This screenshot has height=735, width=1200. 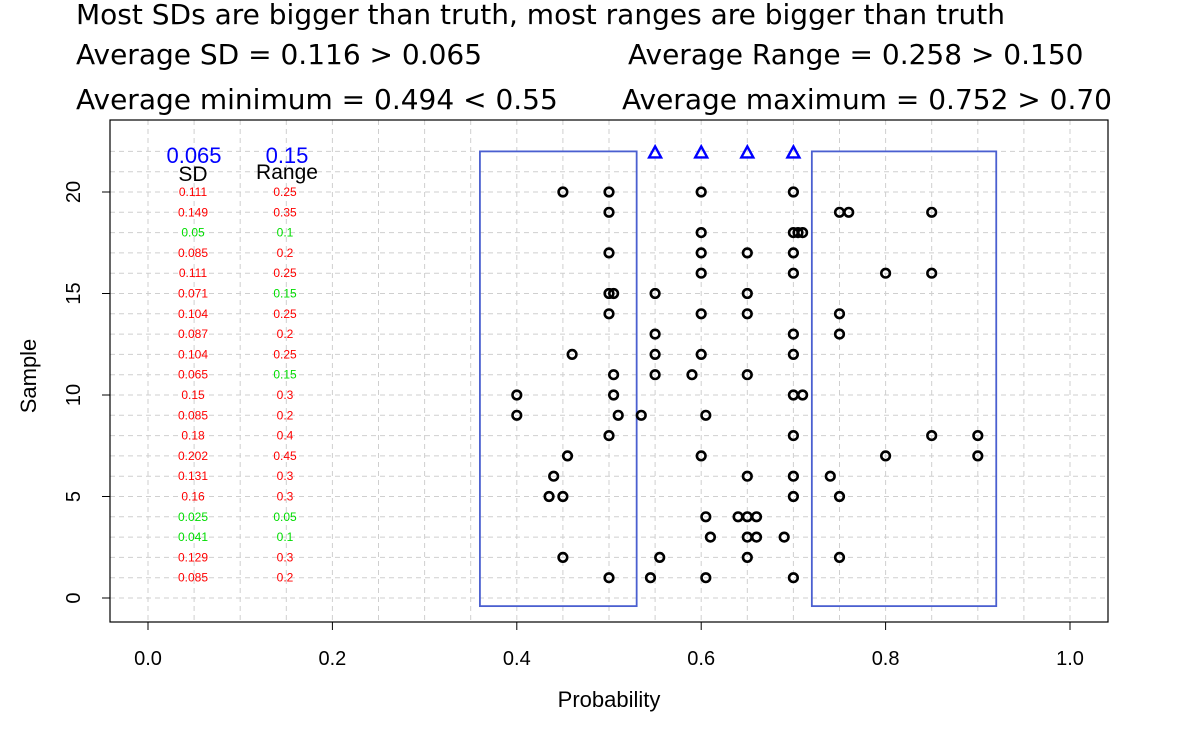 What do you see at coordinates (285, 517) in the screenshot?
I see `range-value: 0.05` at bounding box center [285, 517].